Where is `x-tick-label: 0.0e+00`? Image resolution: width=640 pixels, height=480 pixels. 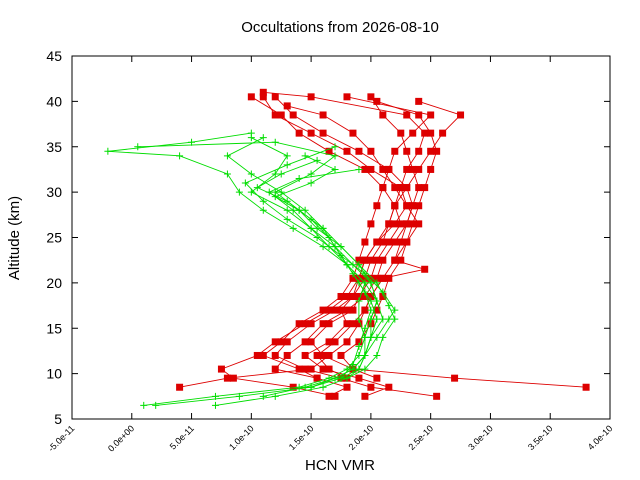 x-tick-label: 0.0e+00 is located at coordinates (121, 438).